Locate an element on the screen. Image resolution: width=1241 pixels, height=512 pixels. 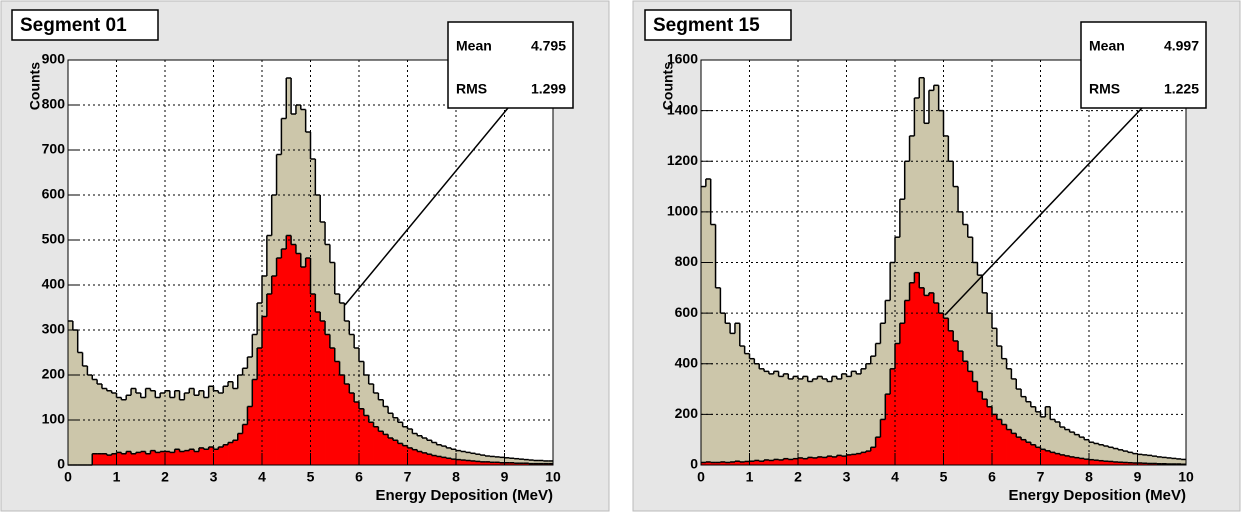
y-tick-label: 200 is located at coordinates (54, 374).